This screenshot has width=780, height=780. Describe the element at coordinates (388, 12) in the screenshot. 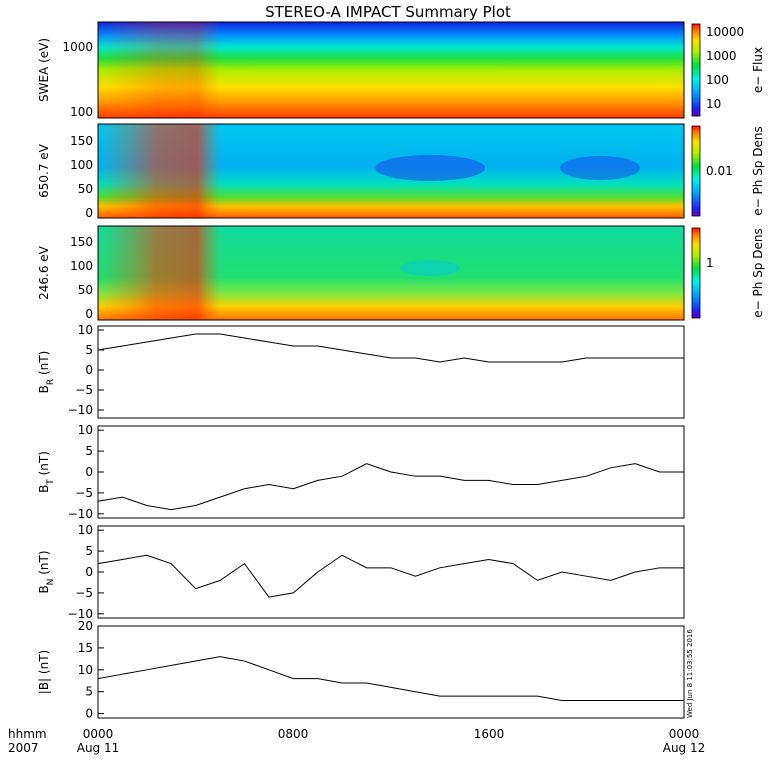

I see `plot-title: STEREO-A IMPACT Summary Plot` at that location.